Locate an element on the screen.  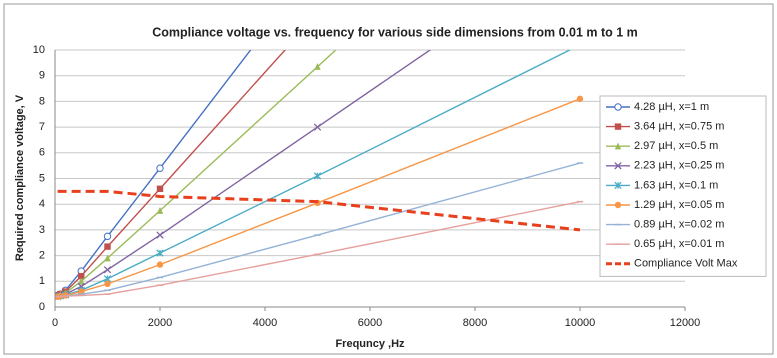
x-axis-label: Frequncy ,Hz is located at coordinates (370, 344).